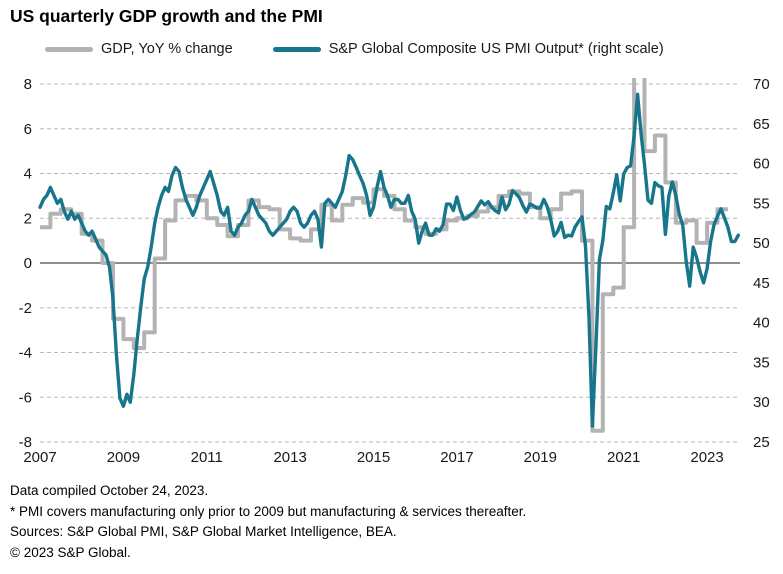 This screenshot has width=783, height=574. I want to click on pmi-line-swatch, so click(296, 49).